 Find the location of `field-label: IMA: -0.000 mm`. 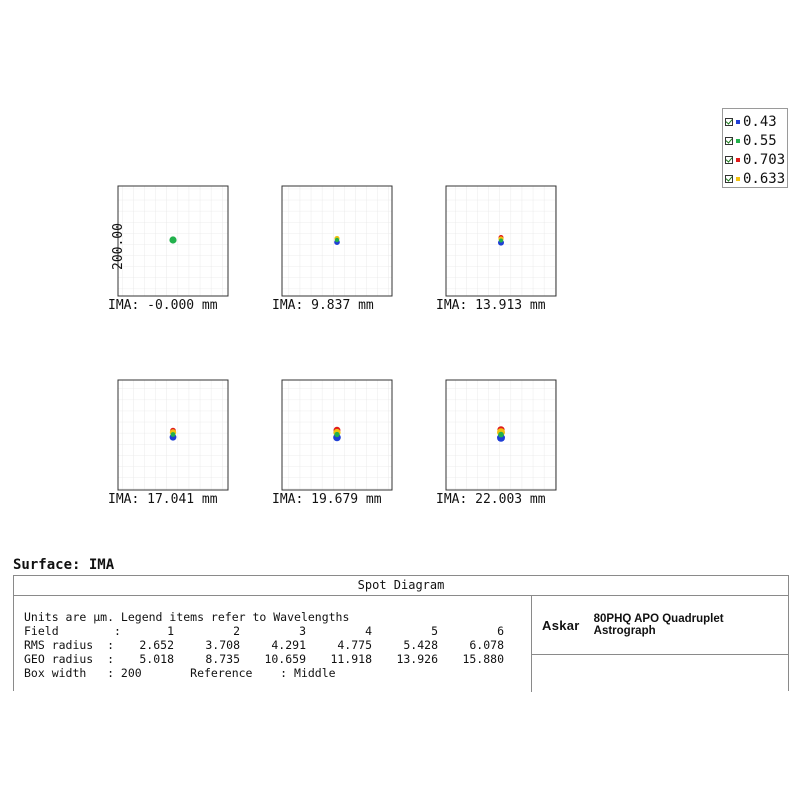

field-label: IMA: -0.000 mm is located at coordinates (163, 305).